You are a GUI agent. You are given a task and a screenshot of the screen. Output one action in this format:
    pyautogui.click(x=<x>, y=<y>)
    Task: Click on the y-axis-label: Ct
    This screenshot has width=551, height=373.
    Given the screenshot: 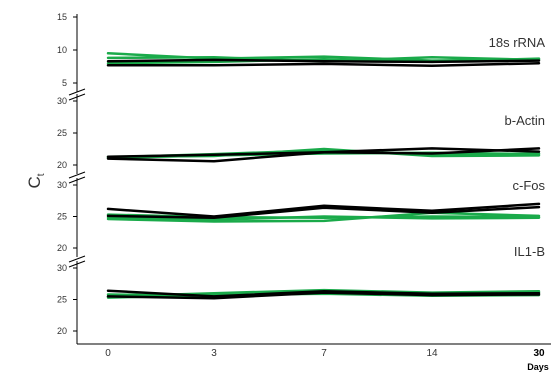 What is the action you would take?
    pyautogui.click(x=36, y=180)
    